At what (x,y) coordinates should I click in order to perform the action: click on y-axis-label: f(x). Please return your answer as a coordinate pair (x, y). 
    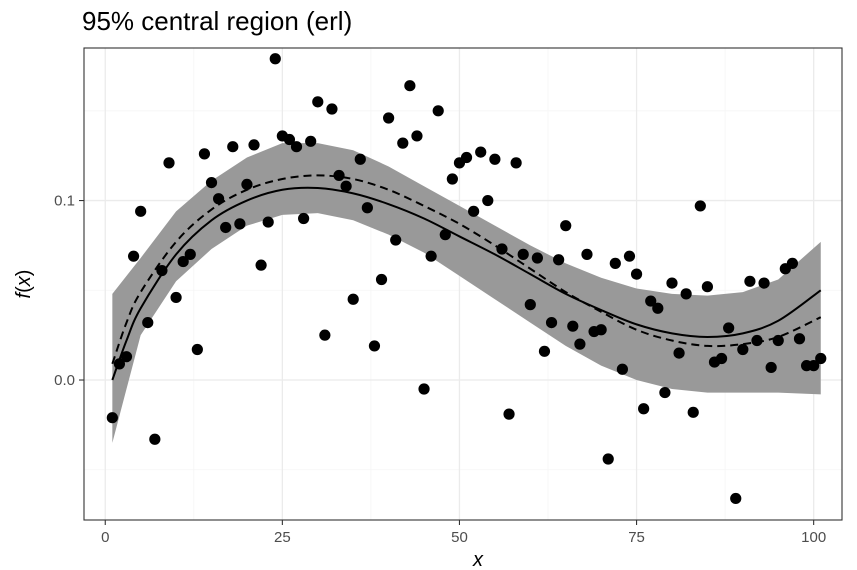
    Looking at the image, I should click on (24, 284).